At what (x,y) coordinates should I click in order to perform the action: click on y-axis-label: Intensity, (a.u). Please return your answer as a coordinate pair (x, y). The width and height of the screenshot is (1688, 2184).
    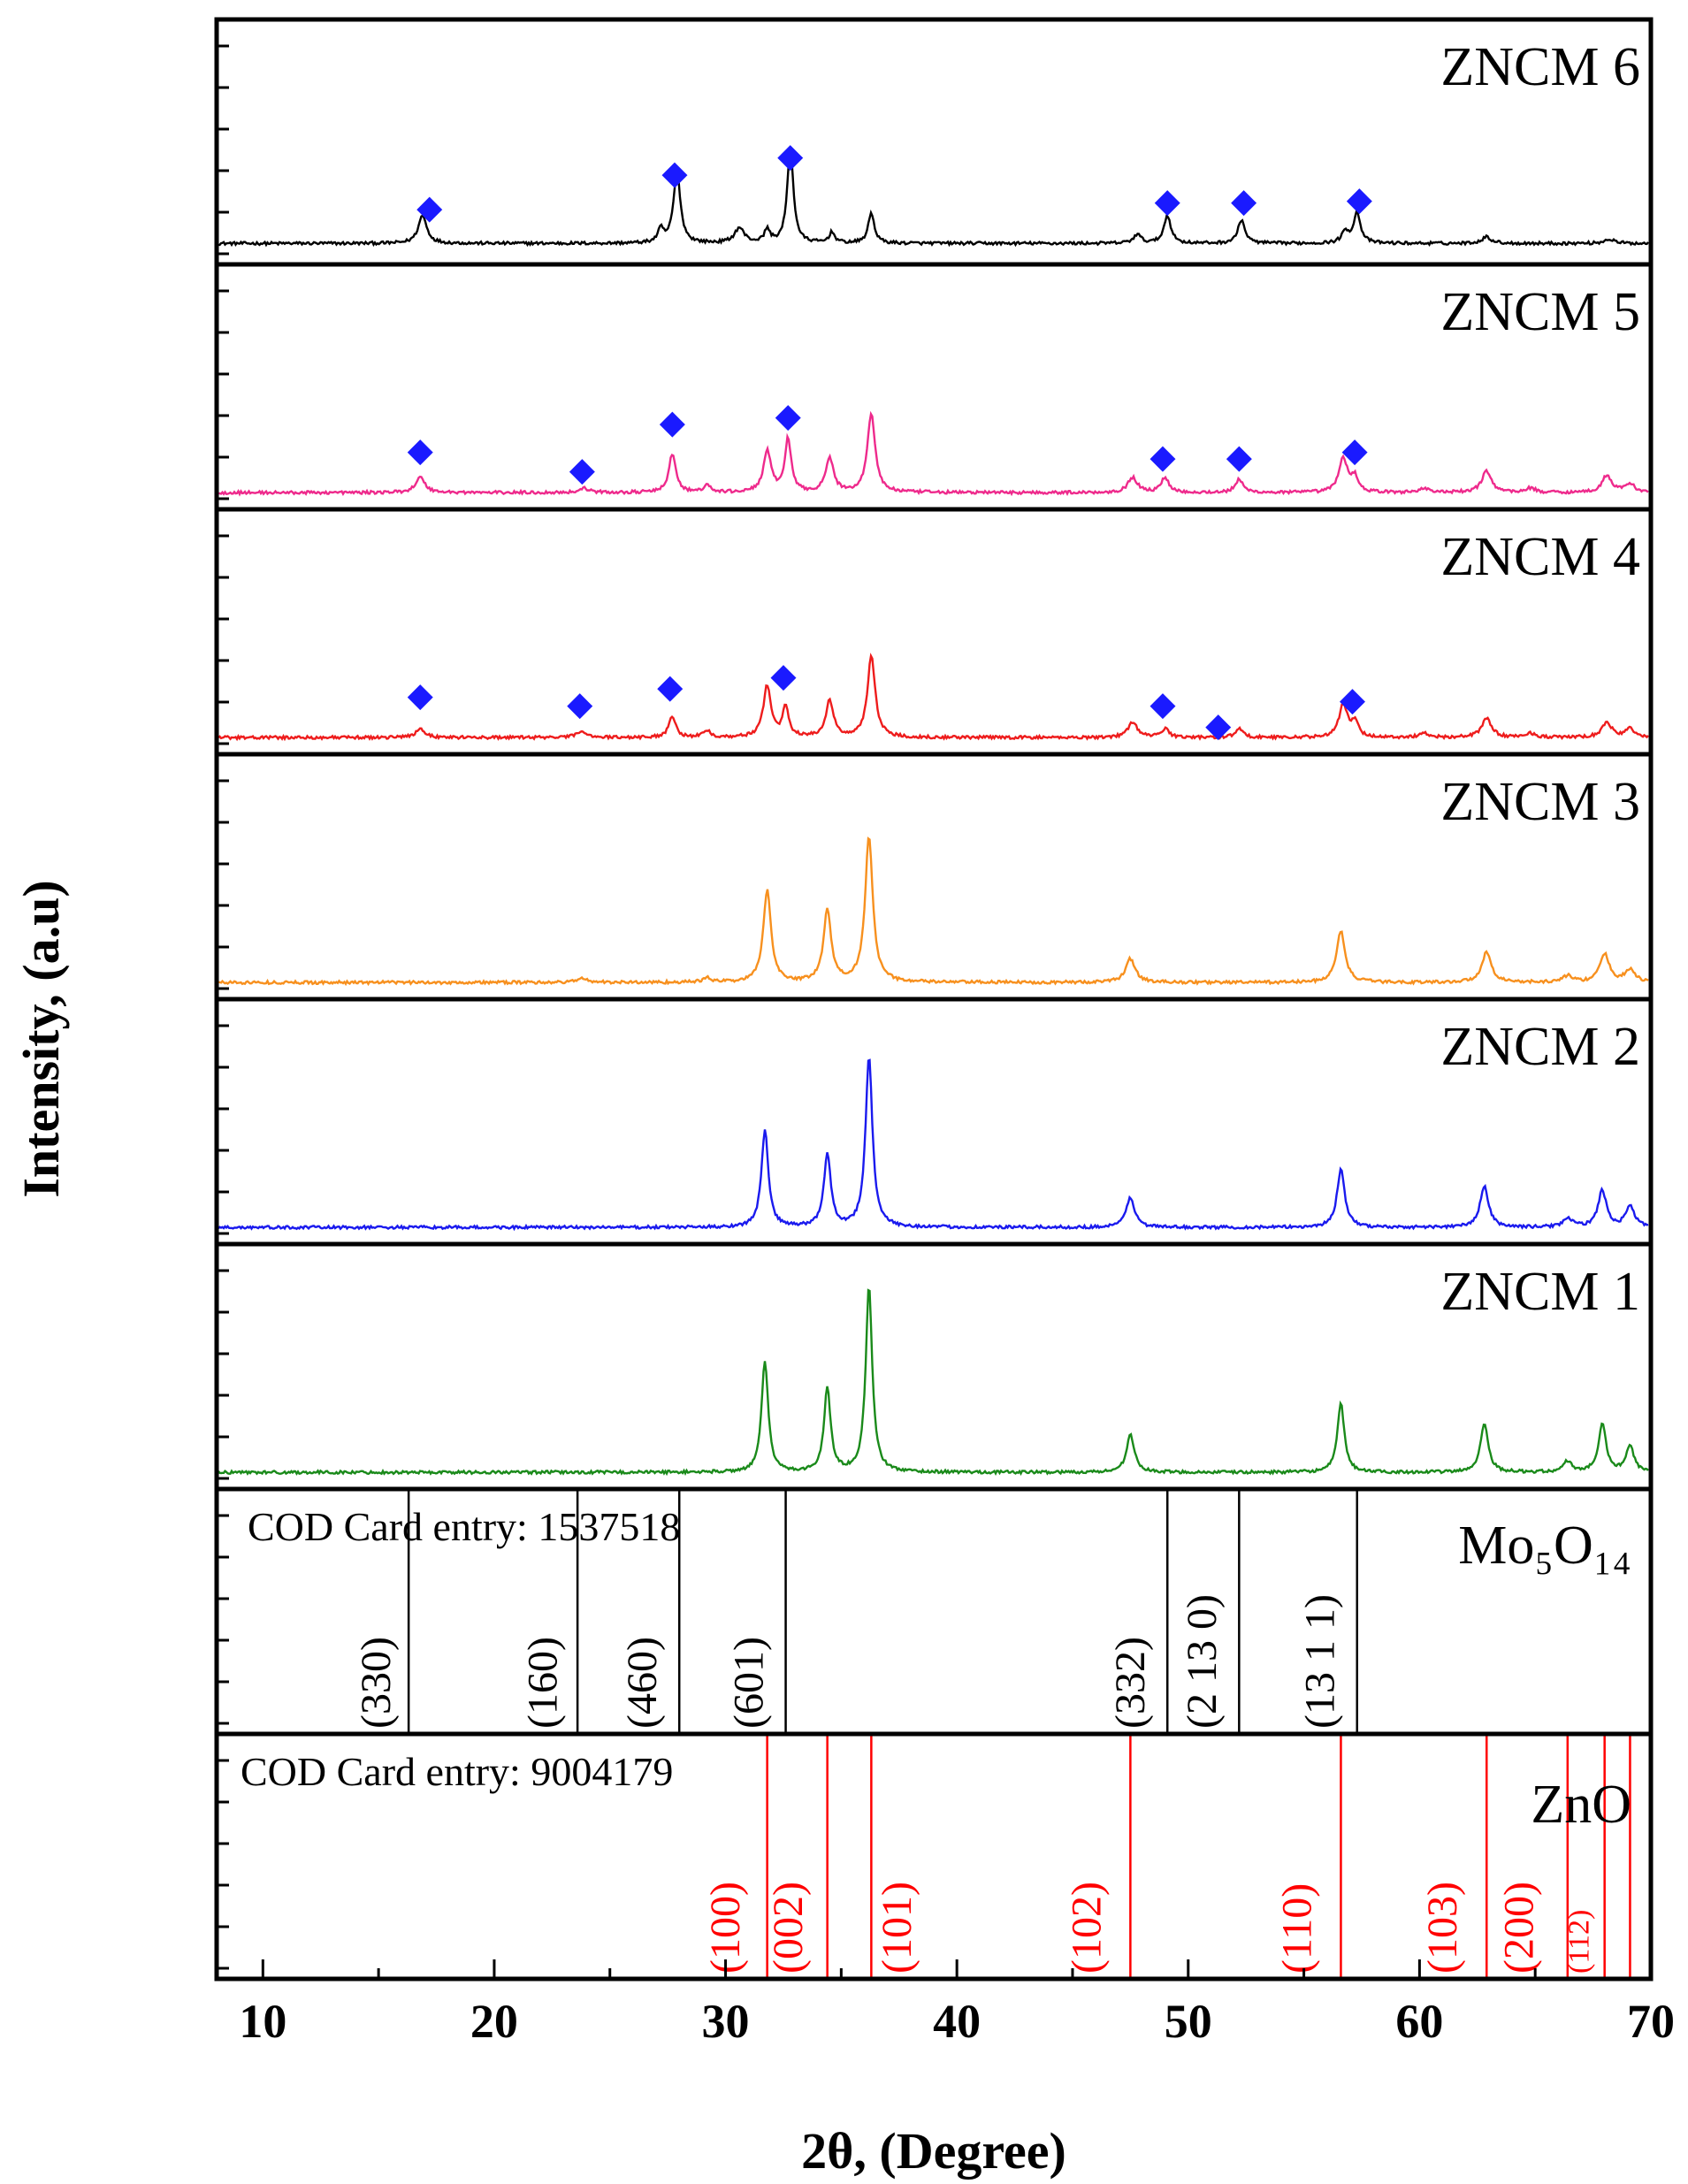
    Looking at the image, I should click on (41, 1038).